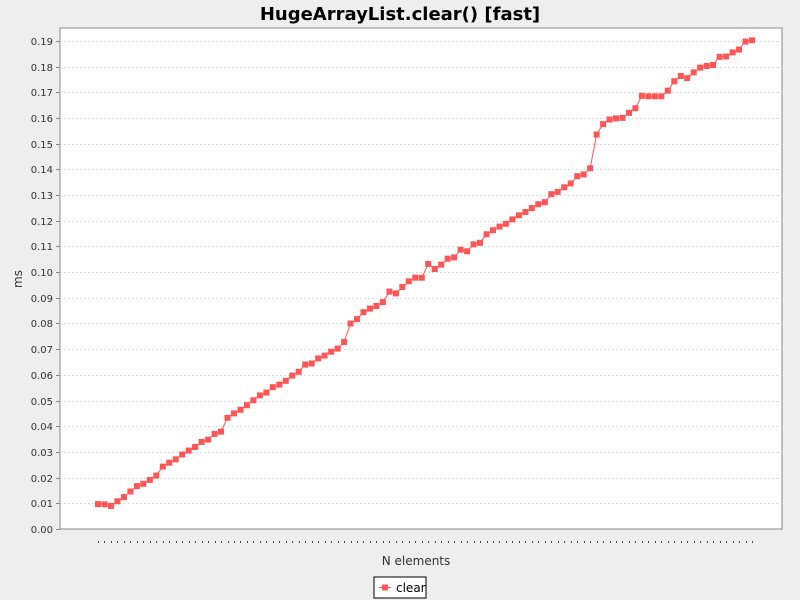  What do you see at coordinates (42, 170) in the screenshot?
I see `y-tick-label: 0.14` at bounding box center [42, 170].